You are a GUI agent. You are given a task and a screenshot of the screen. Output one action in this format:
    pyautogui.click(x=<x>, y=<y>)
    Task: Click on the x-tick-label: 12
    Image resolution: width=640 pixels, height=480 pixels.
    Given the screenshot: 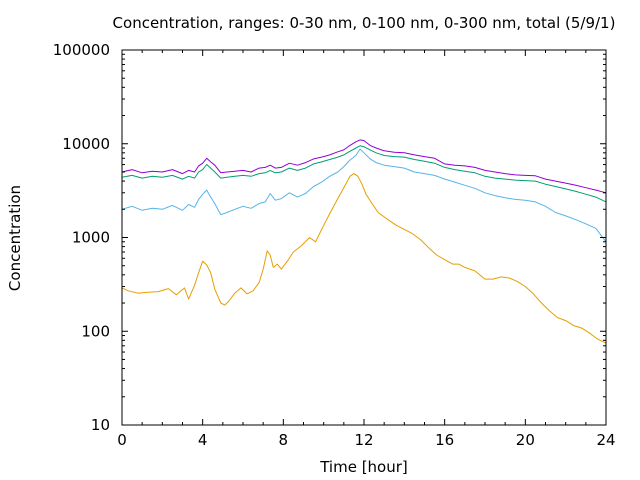 What is the action you would take?
    pyautogui.click(x=363, y=440)
    